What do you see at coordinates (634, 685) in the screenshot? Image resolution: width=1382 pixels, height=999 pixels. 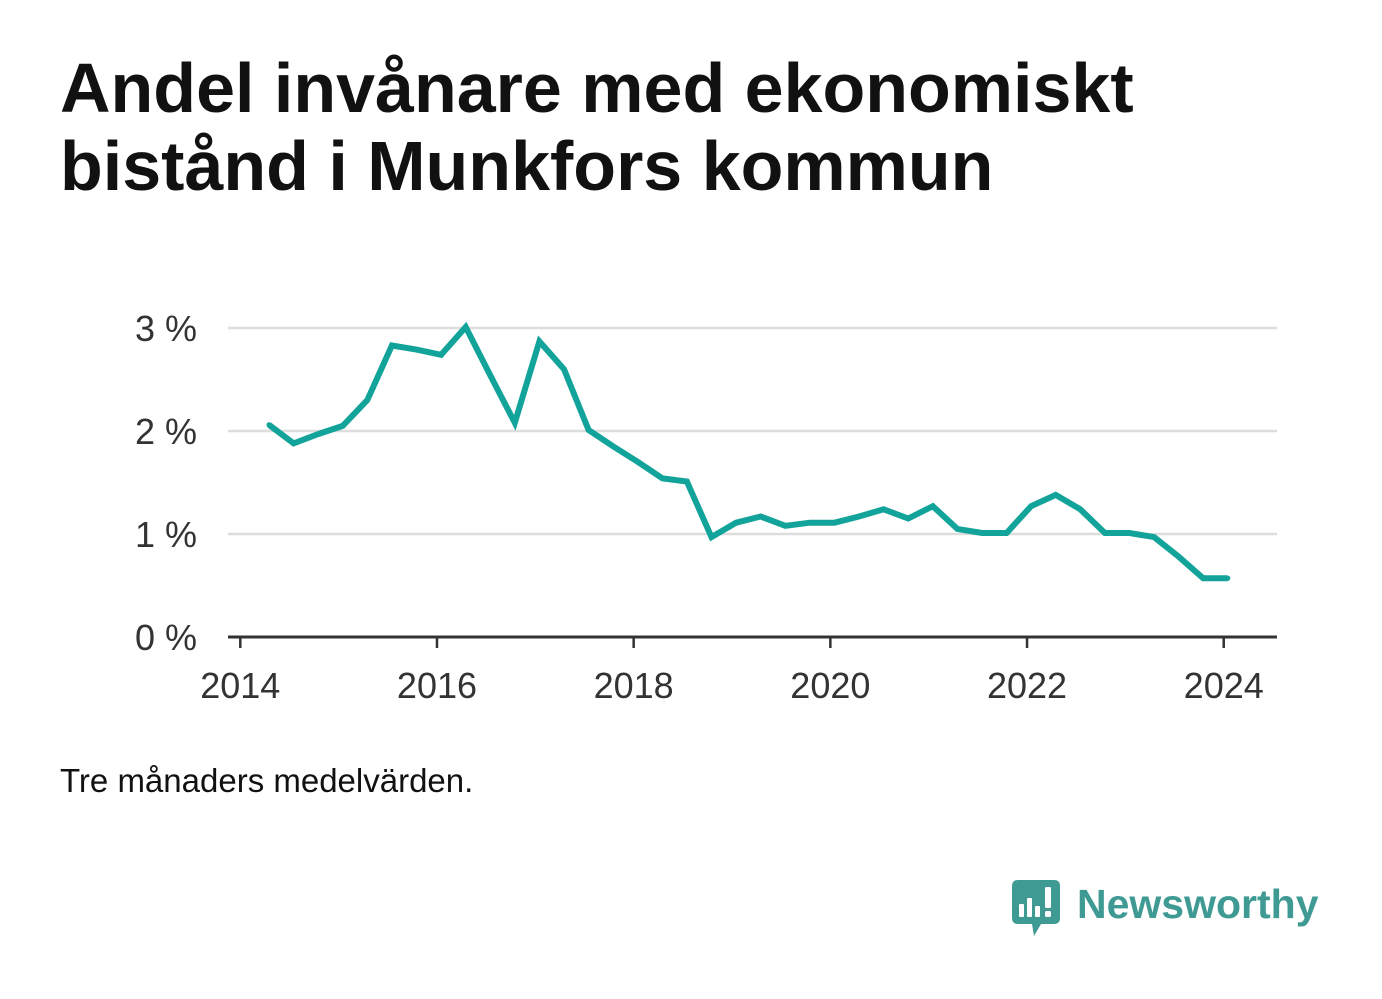 I see `x-tick-label: 2018` at bounding box center [634, 685].